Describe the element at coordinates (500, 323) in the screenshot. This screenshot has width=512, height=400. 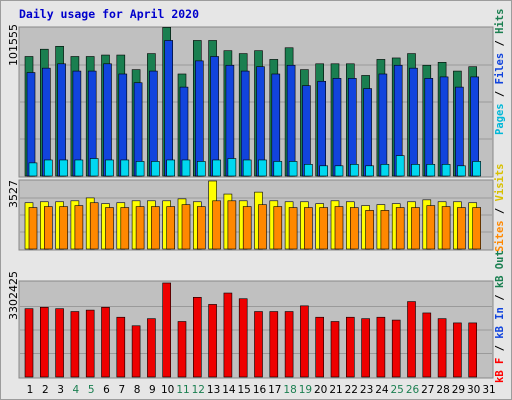
I see `legend-kb-in: kB In` at that location.